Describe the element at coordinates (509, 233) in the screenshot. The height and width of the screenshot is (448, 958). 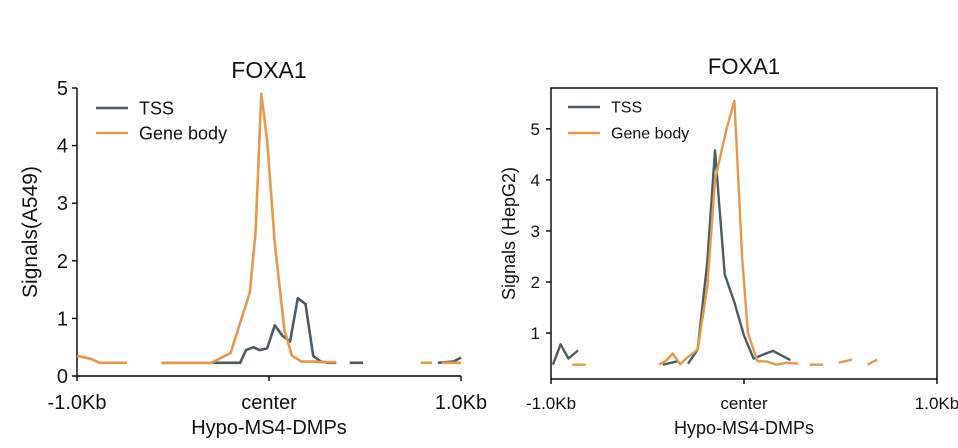
I see `y-axis-label: Signals (HepG2)` at that location.